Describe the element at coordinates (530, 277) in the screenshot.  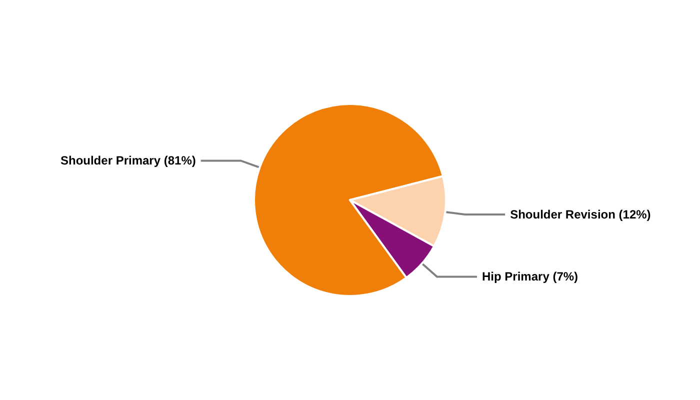
I see `slice-label: Hip Primary (7%)` at that location.